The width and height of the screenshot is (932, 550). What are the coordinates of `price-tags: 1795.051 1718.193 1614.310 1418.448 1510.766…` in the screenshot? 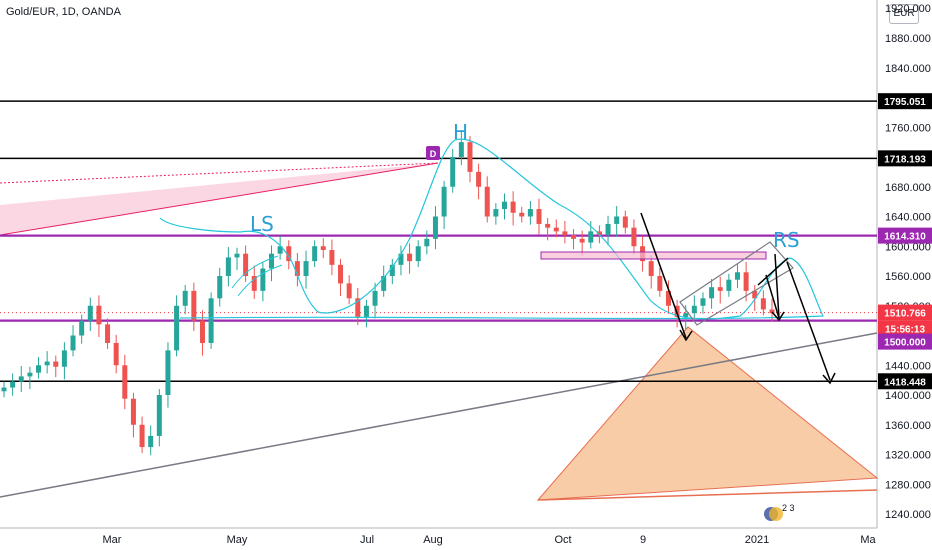 It's located at (905, 241).